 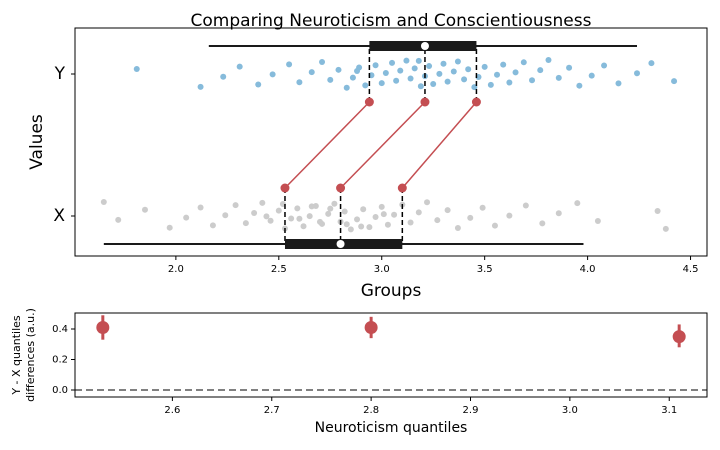 I want to click on y-axis-label: differences (a.u.), so click(x=30, y=355).